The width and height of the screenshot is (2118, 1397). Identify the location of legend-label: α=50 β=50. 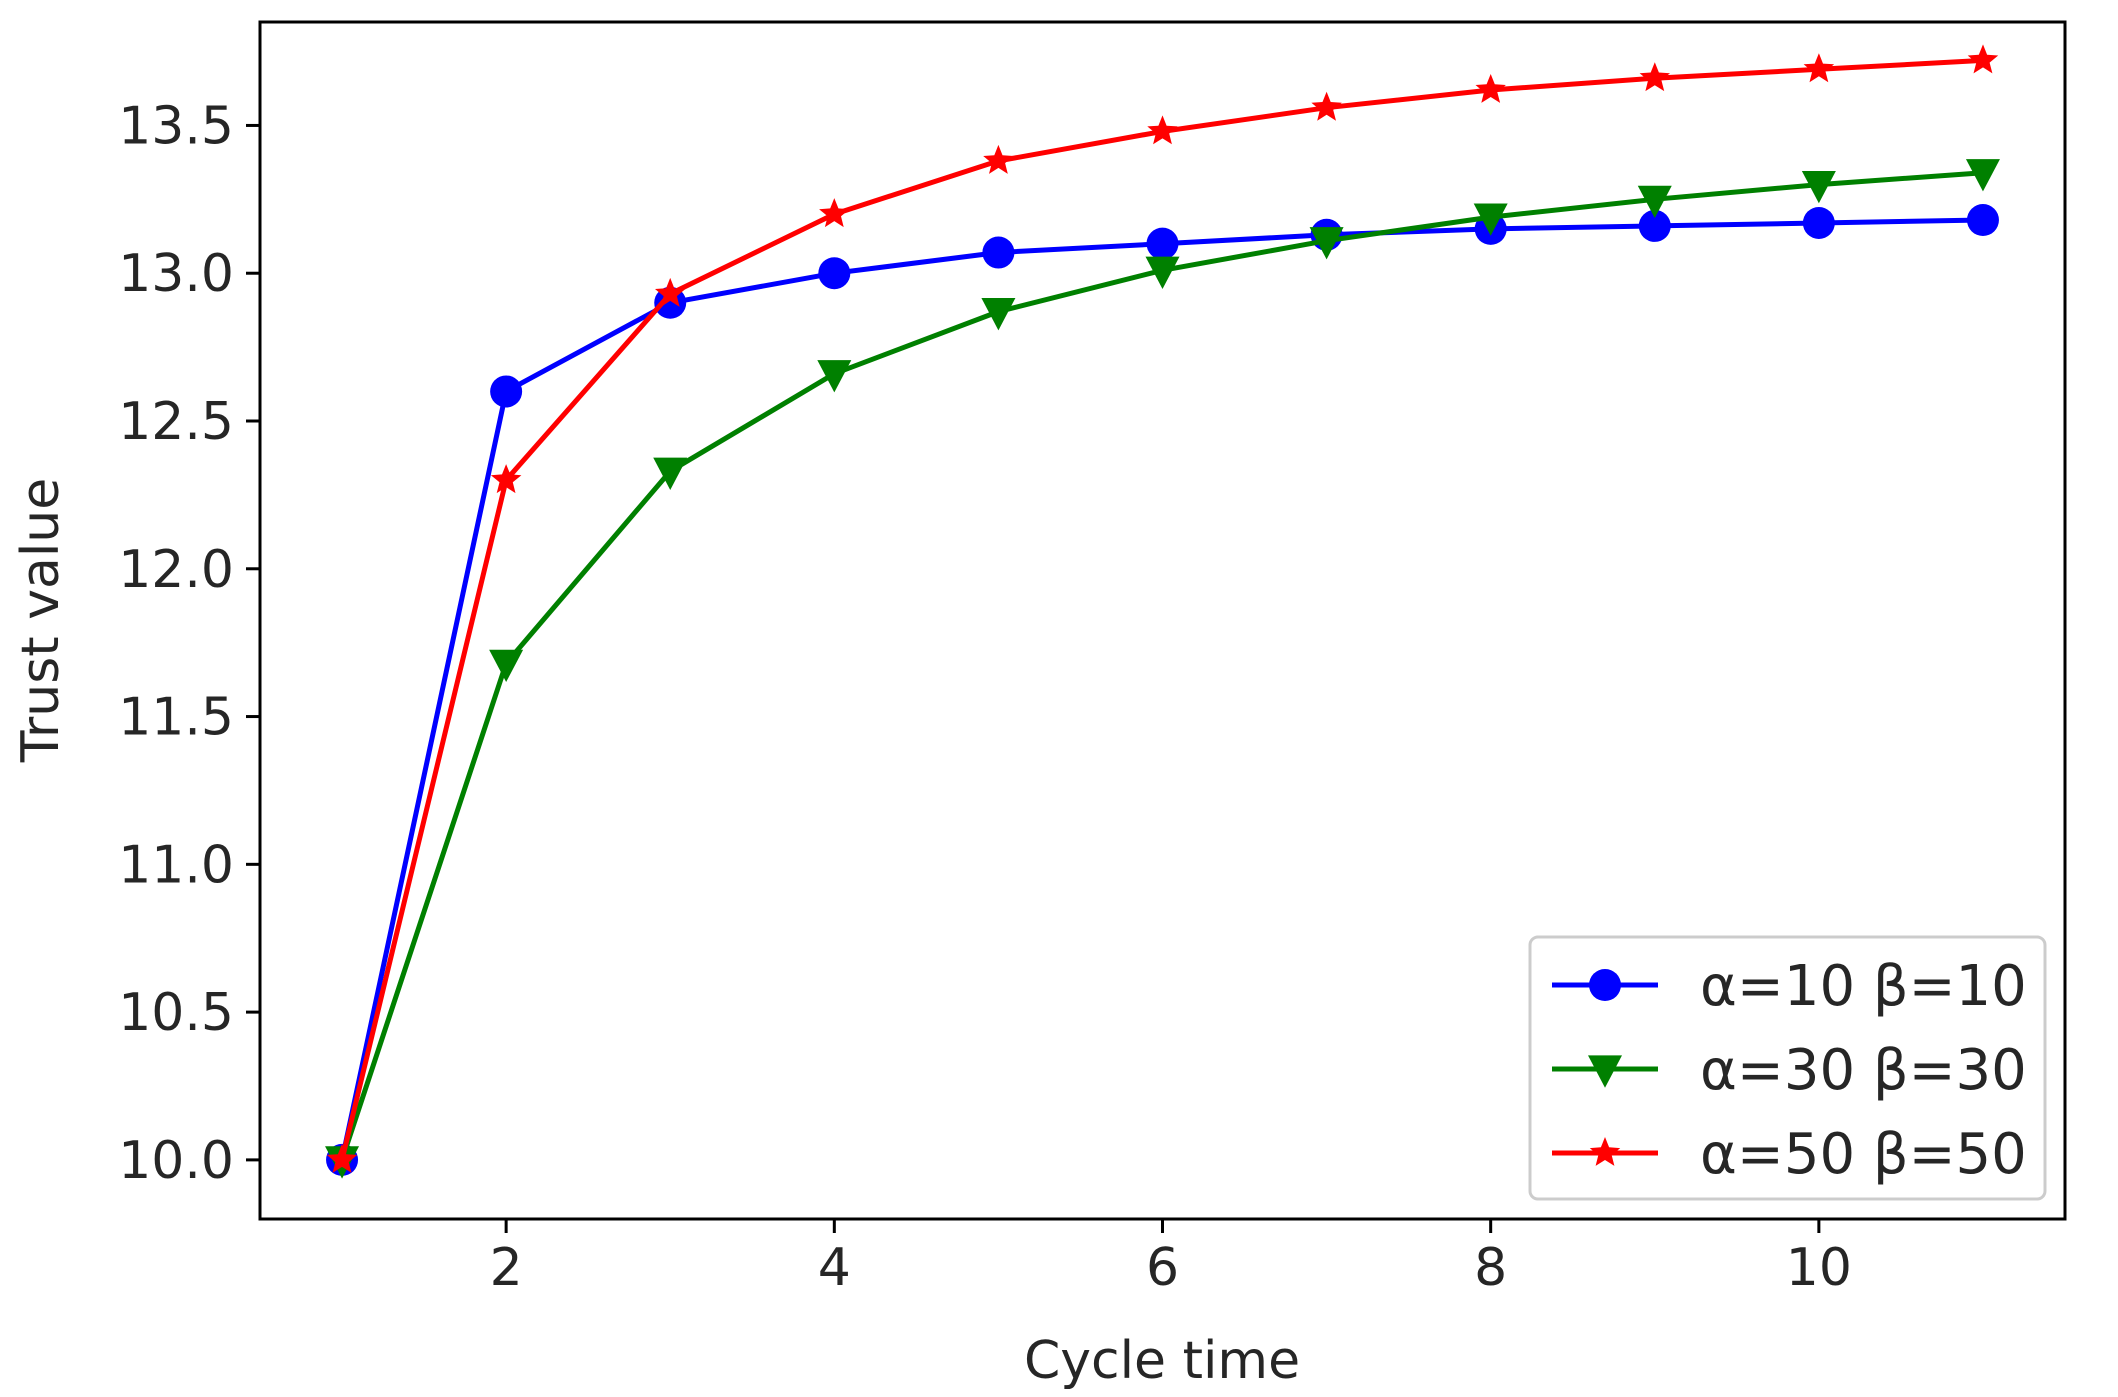
(1863, 1154).